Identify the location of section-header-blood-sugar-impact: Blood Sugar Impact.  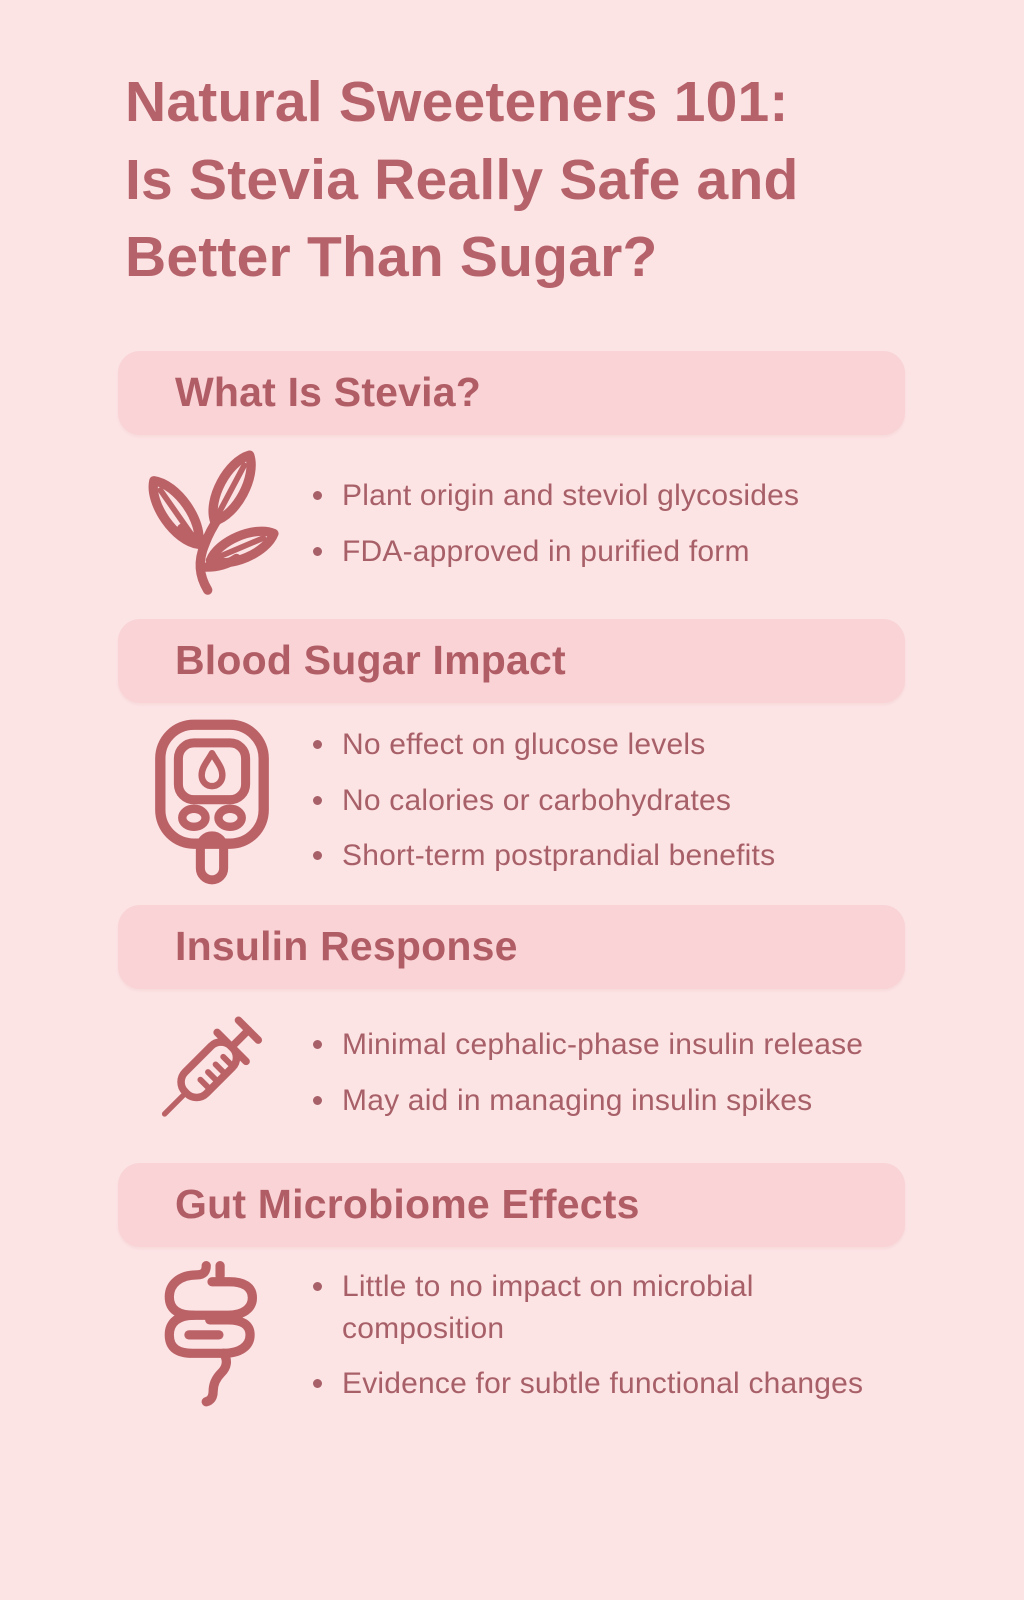
(511, 660).